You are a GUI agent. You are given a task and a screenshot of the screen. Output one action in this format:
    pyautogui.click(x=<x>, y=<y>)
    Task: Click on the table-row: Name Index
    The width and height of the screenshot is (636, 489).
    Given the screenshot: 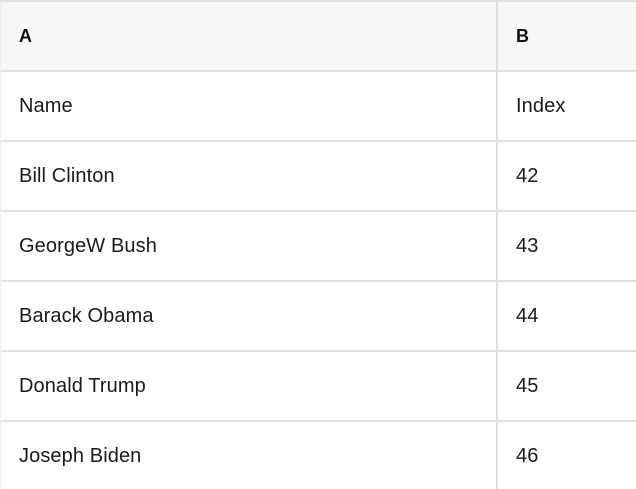 What is the action you would take?
    pyautogui.click(x=318, y=107)
    